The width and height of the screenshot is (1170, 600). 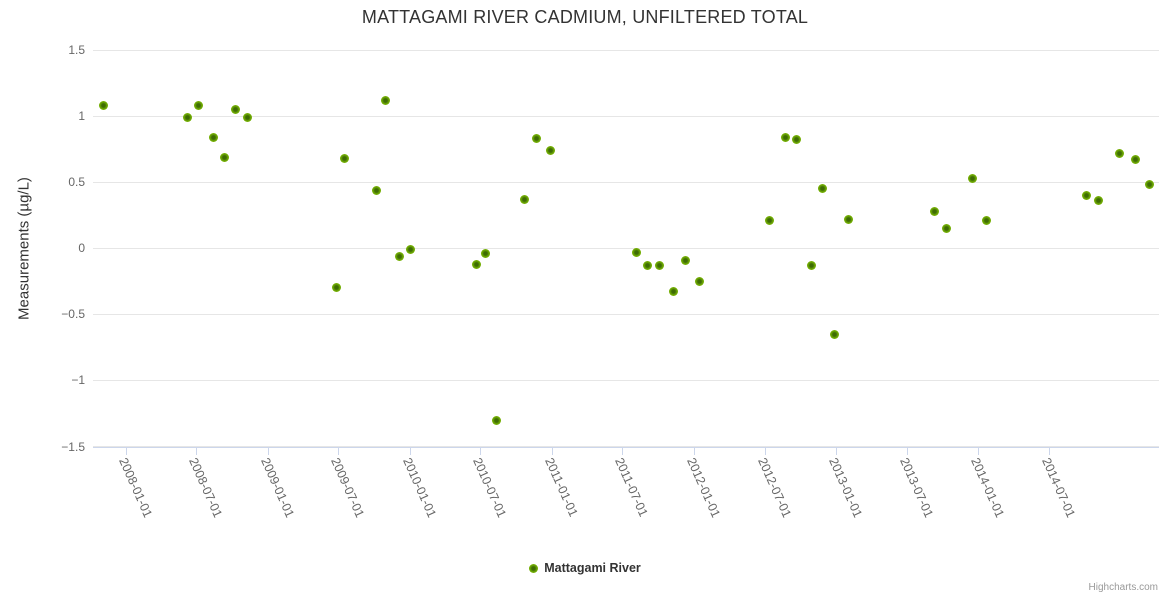 I want to click on legend-item-mattagami-river: Mattagami River, so click(x=585, y=568).